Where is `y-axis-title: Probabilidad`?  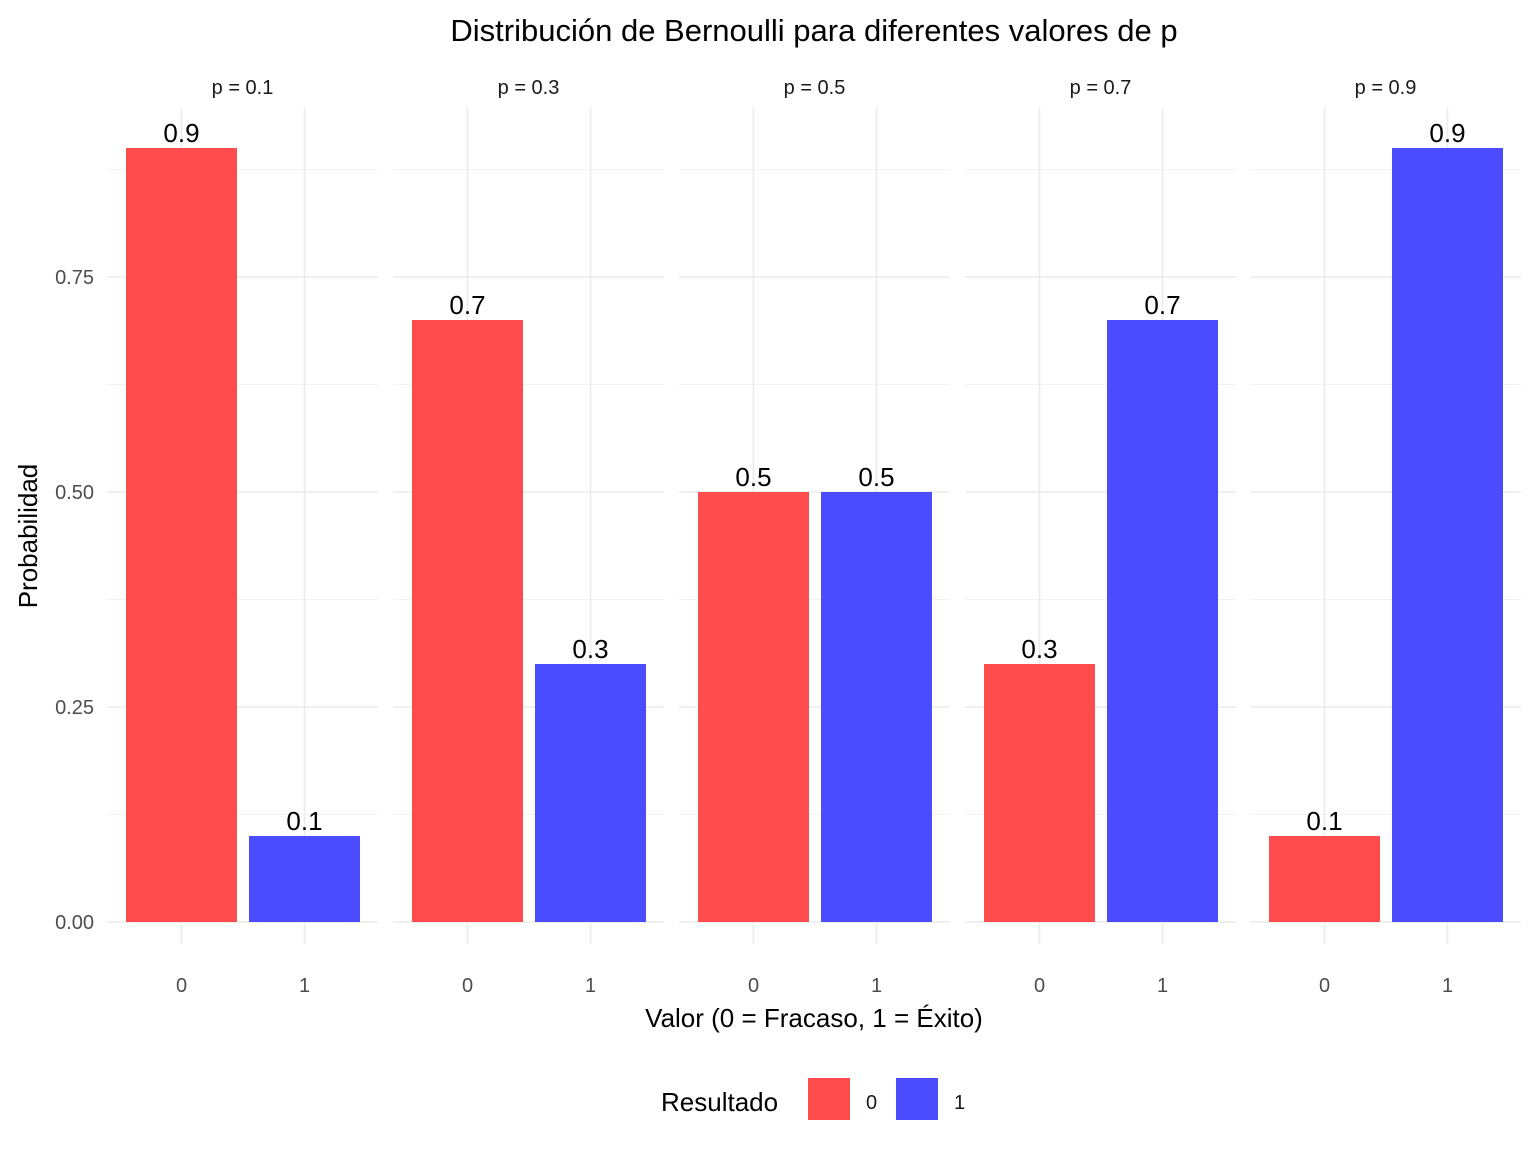
y-axis-title: Probabilidad is located at coordinates (28, 536).